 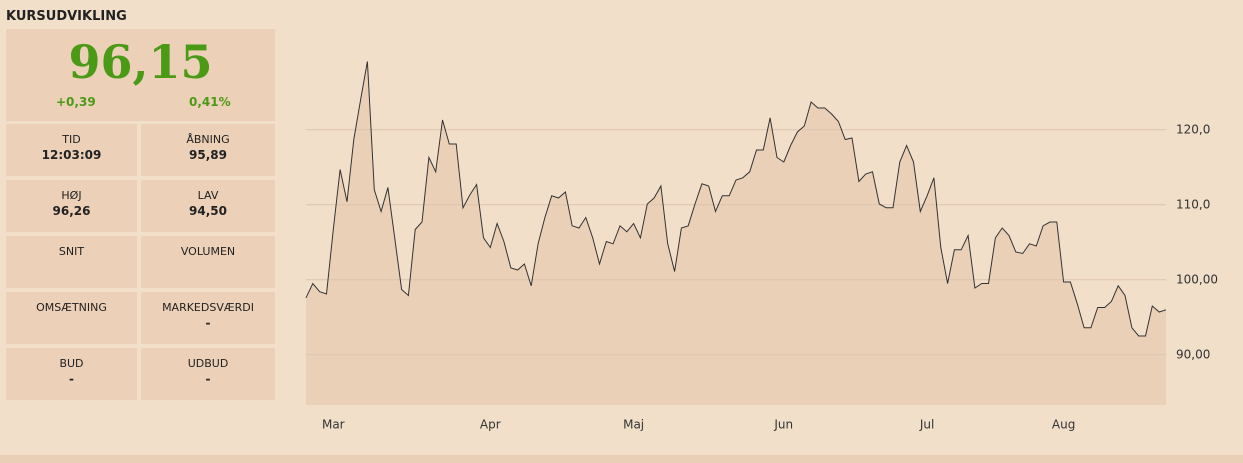 What do you see at coordinates (333, 425) in the screenshot?
I see `x-tick-label: Mar` at bounding box center [333, 425].